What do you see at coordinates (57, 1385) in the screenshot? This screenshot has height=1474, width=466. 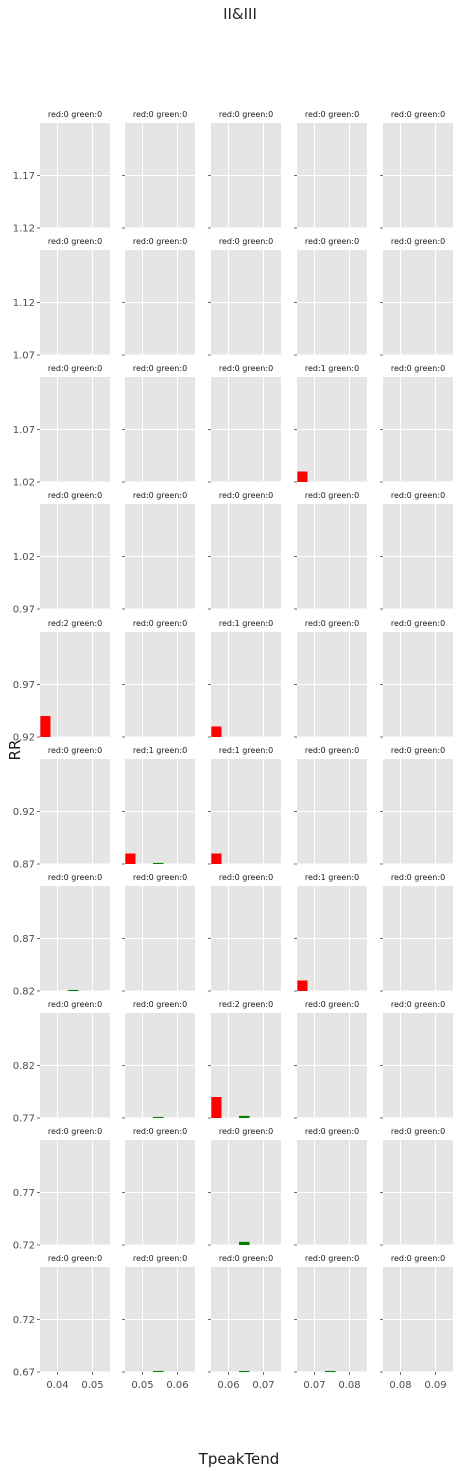 I see `x-tick-label: 0.04` at bounding box center [57, 1385].